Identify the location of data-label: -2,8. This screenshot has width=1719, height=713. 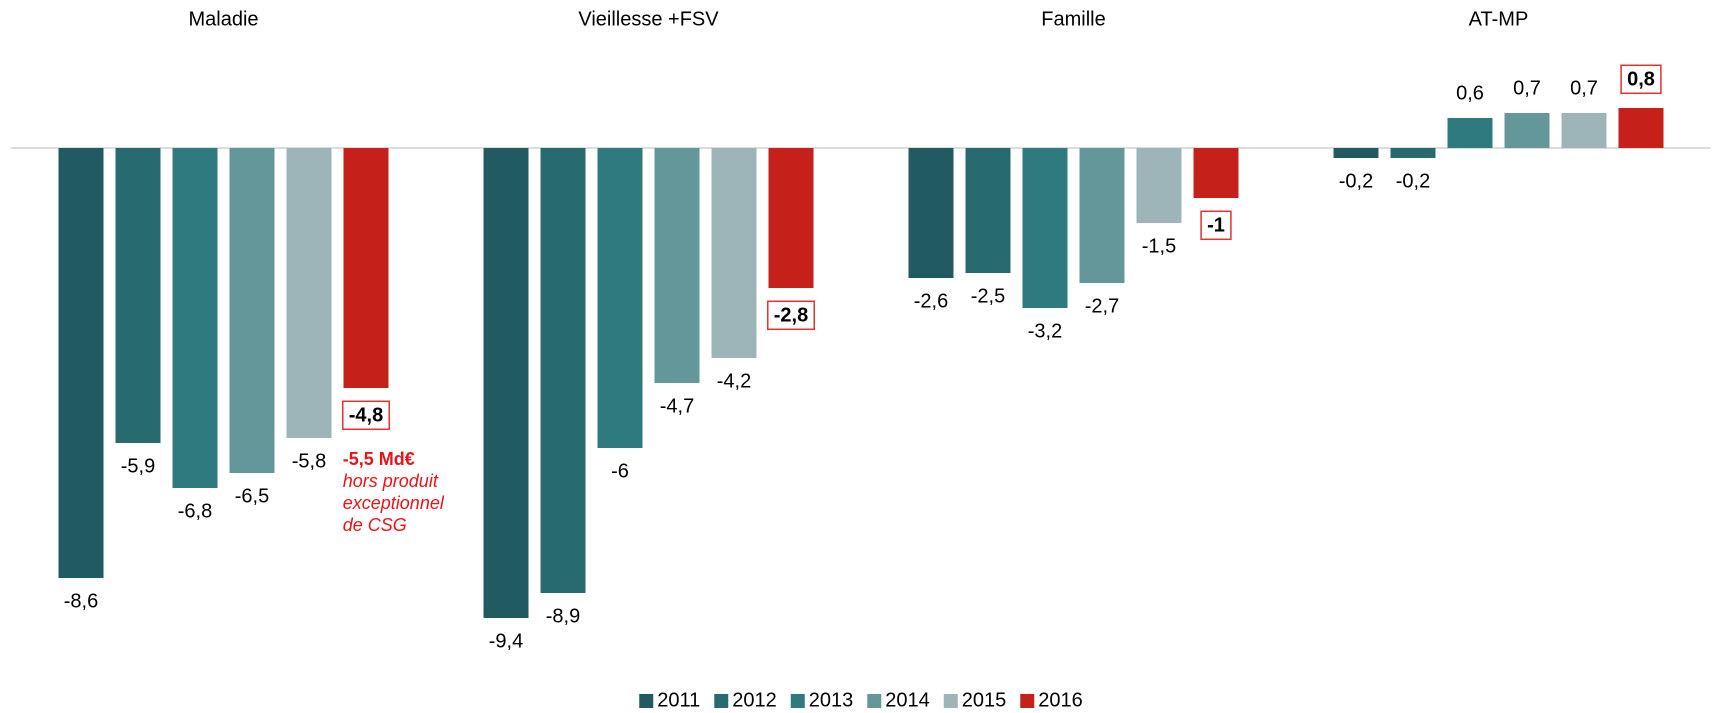
(791, 315).